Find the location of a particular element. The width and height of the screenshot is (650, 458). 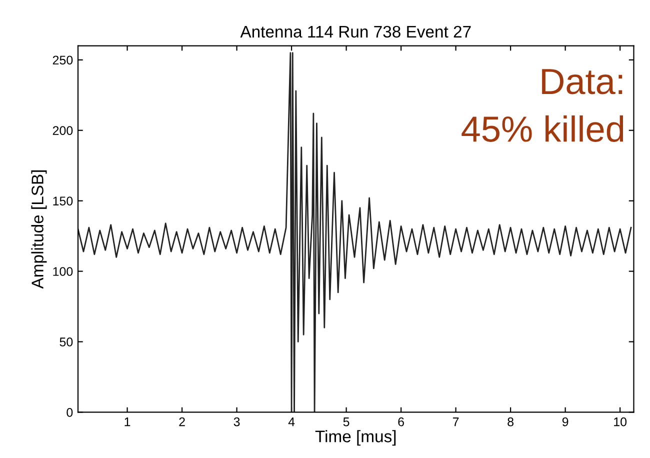

y-tick-label: 100 is located at coordinates (63, 271).